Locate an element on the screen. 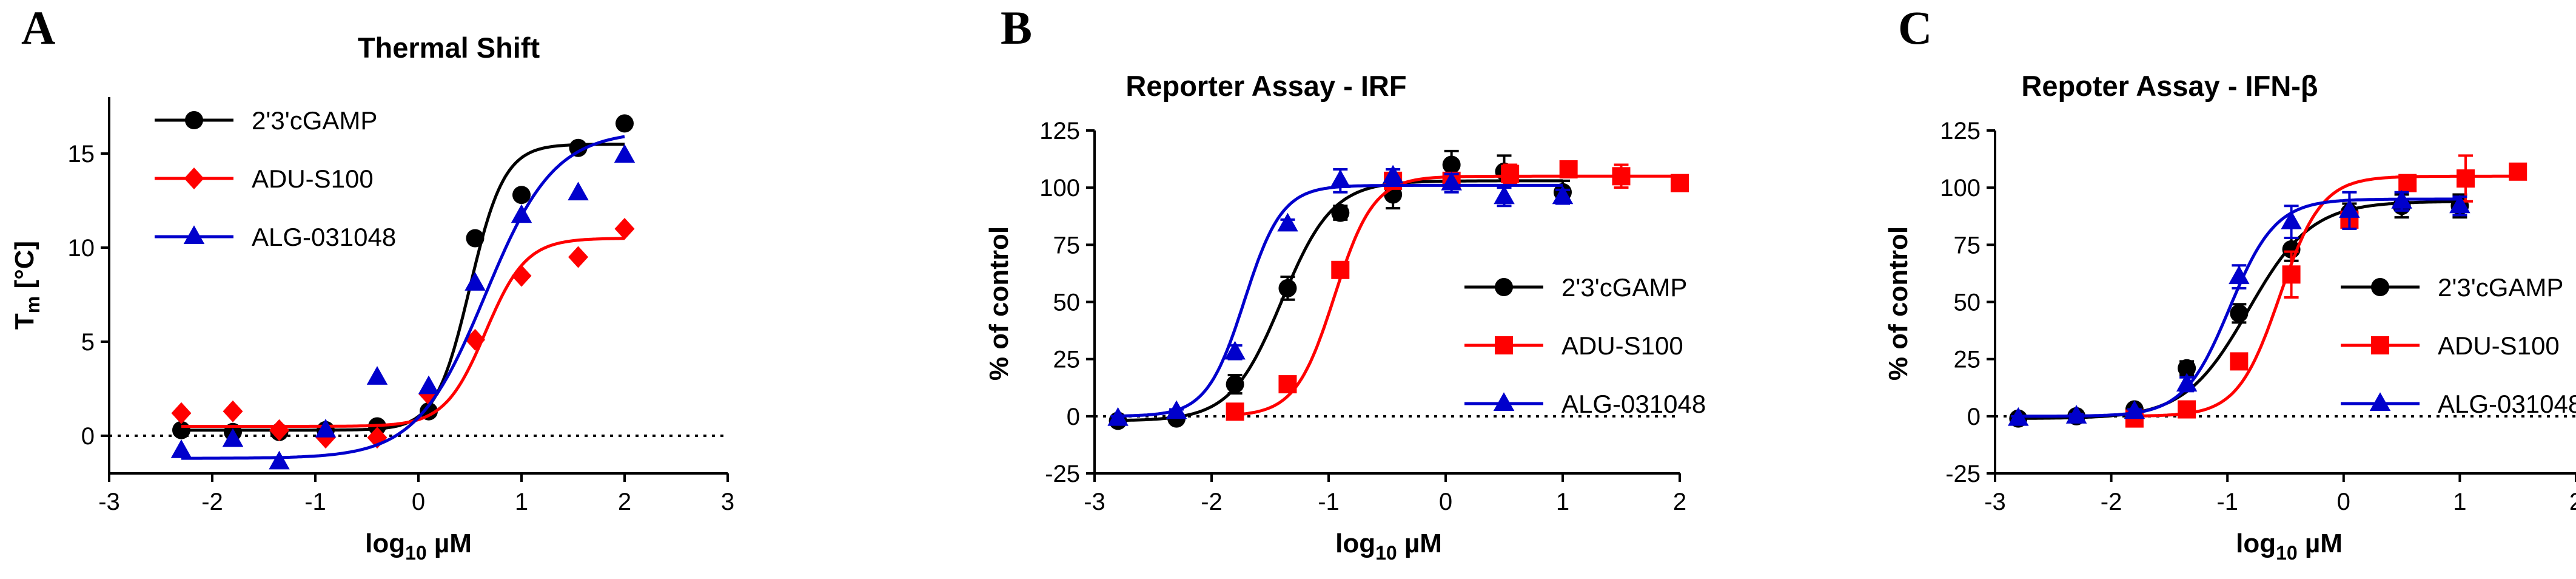 This screenshot has width=2576, height=579. y-tick-label: 15 is located at coordinates (82, 154).